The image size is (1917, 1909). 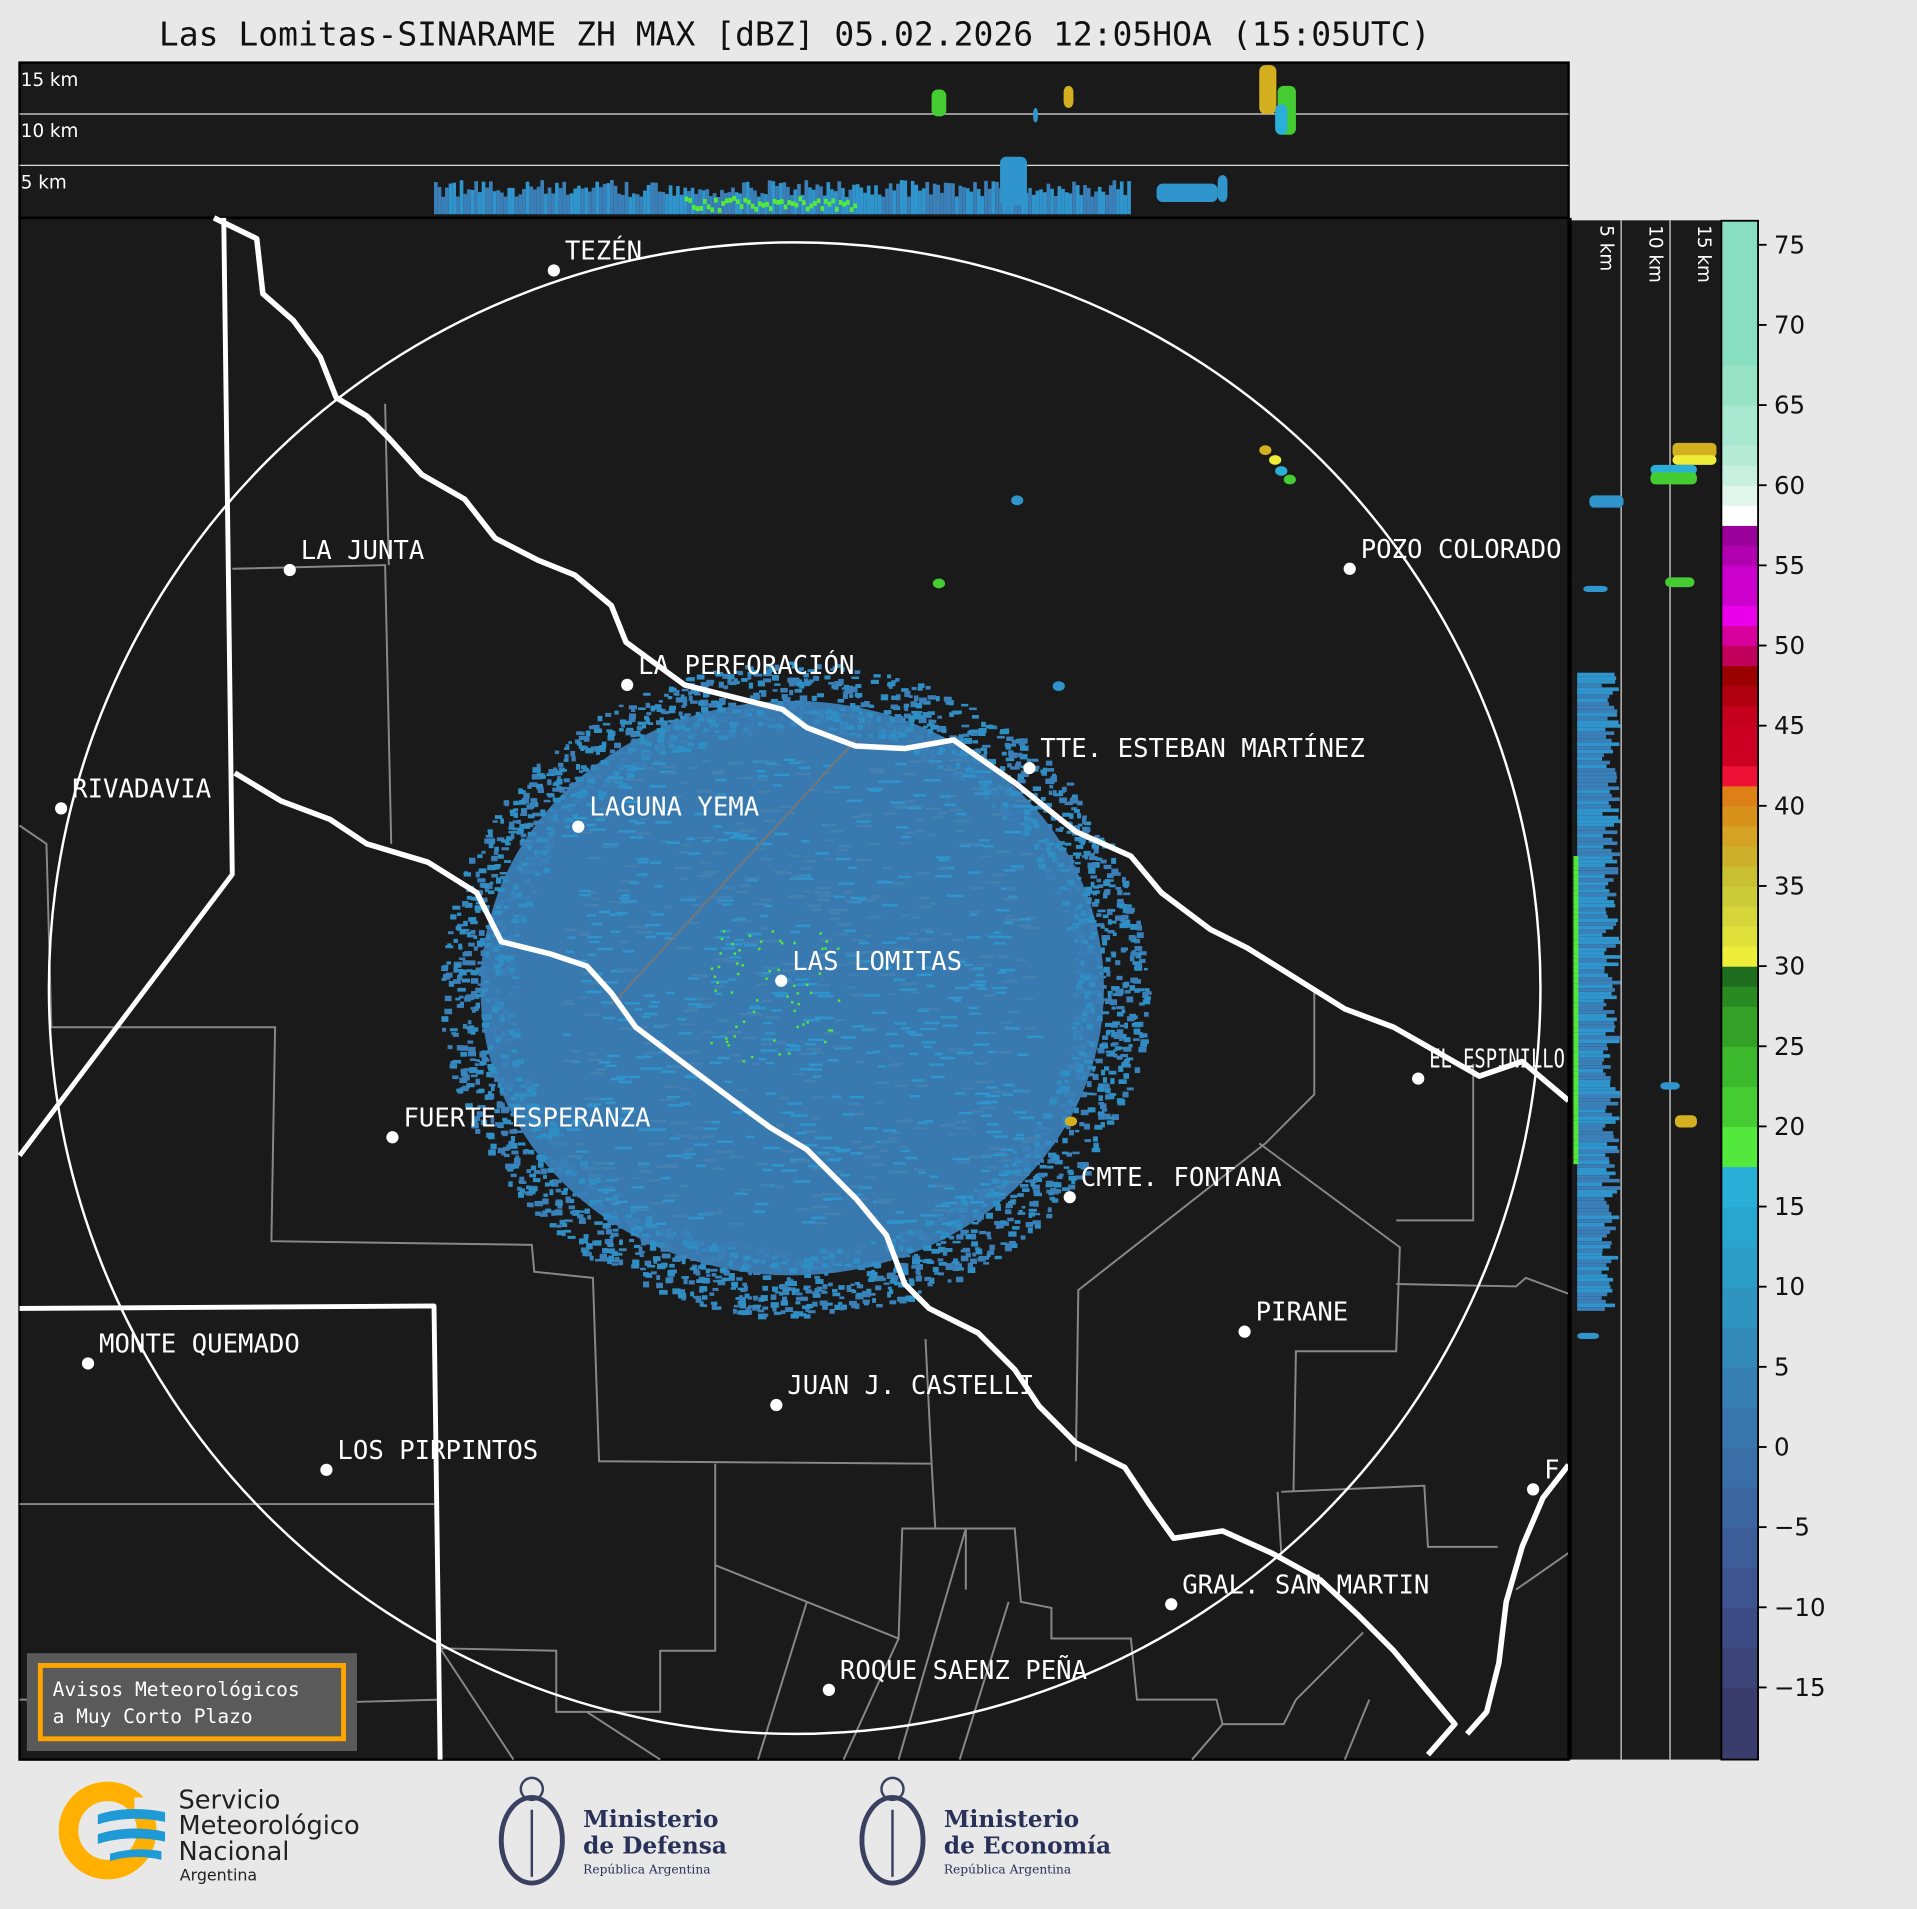 What do you see at coordinates (1740, 676) in the screenshot?
I see `colorbar-band` at bounding box center [1740, 676].